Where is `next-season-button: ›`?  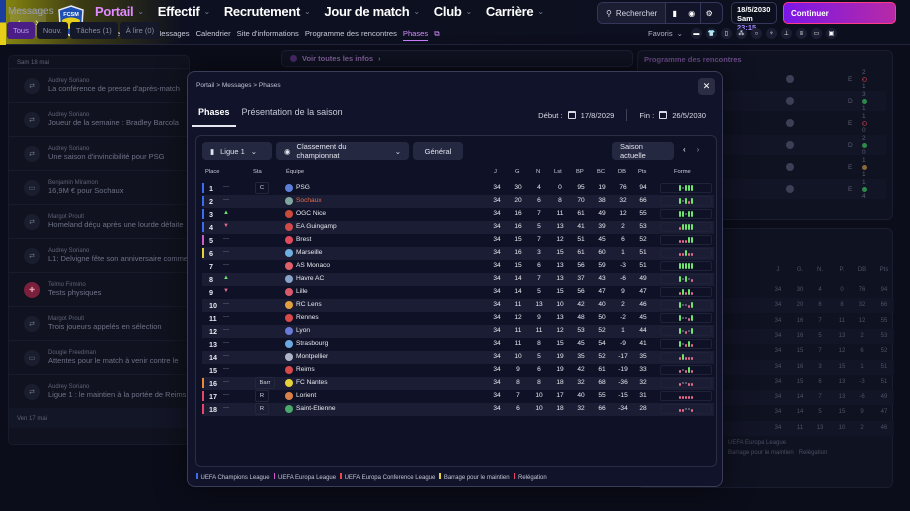
next-season-button: › is located at coordinates (698, 149).